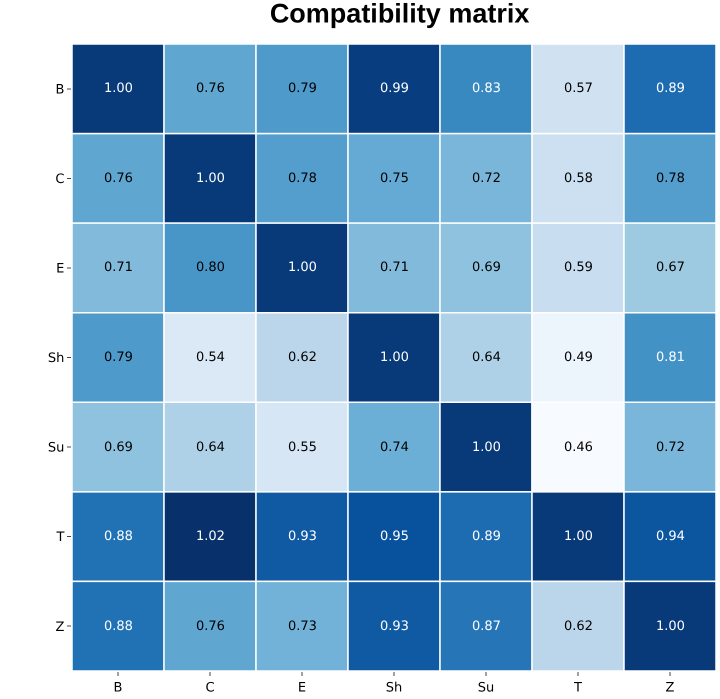 The image size is (720, 699). I want to click on data-label: 0.58, so click(578, 178).